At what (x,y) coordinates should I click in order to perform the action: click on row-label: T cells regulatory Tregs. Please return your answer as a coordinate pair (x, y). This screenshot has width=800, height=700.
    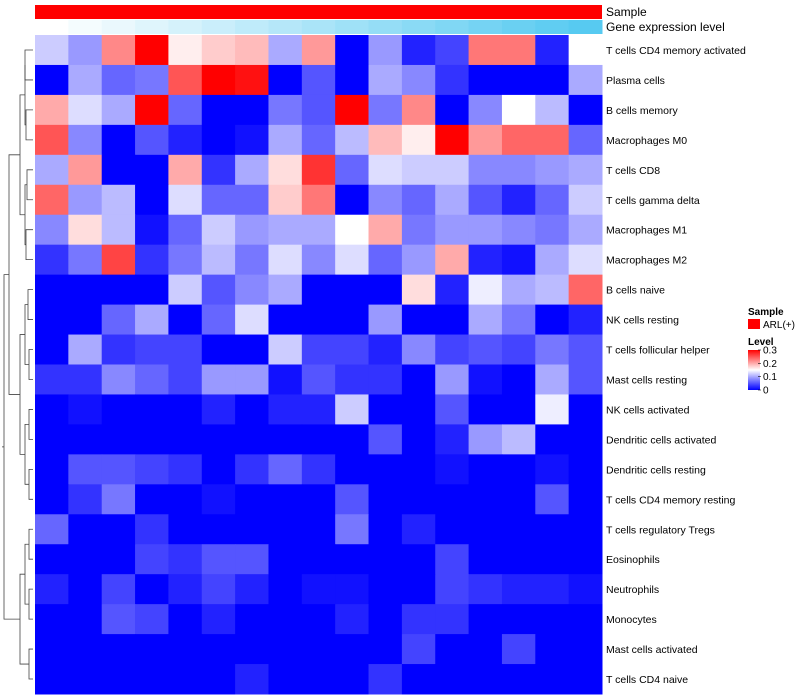
    Looking at the image, I should click on (660, 530).